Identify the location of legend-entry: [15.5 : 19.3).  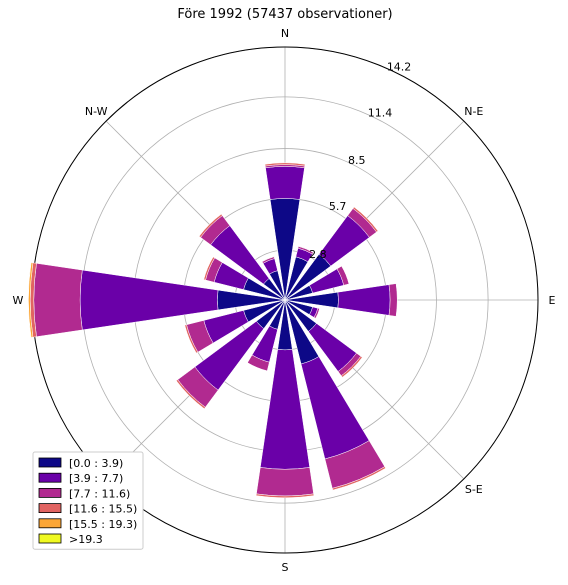
(103, 524).